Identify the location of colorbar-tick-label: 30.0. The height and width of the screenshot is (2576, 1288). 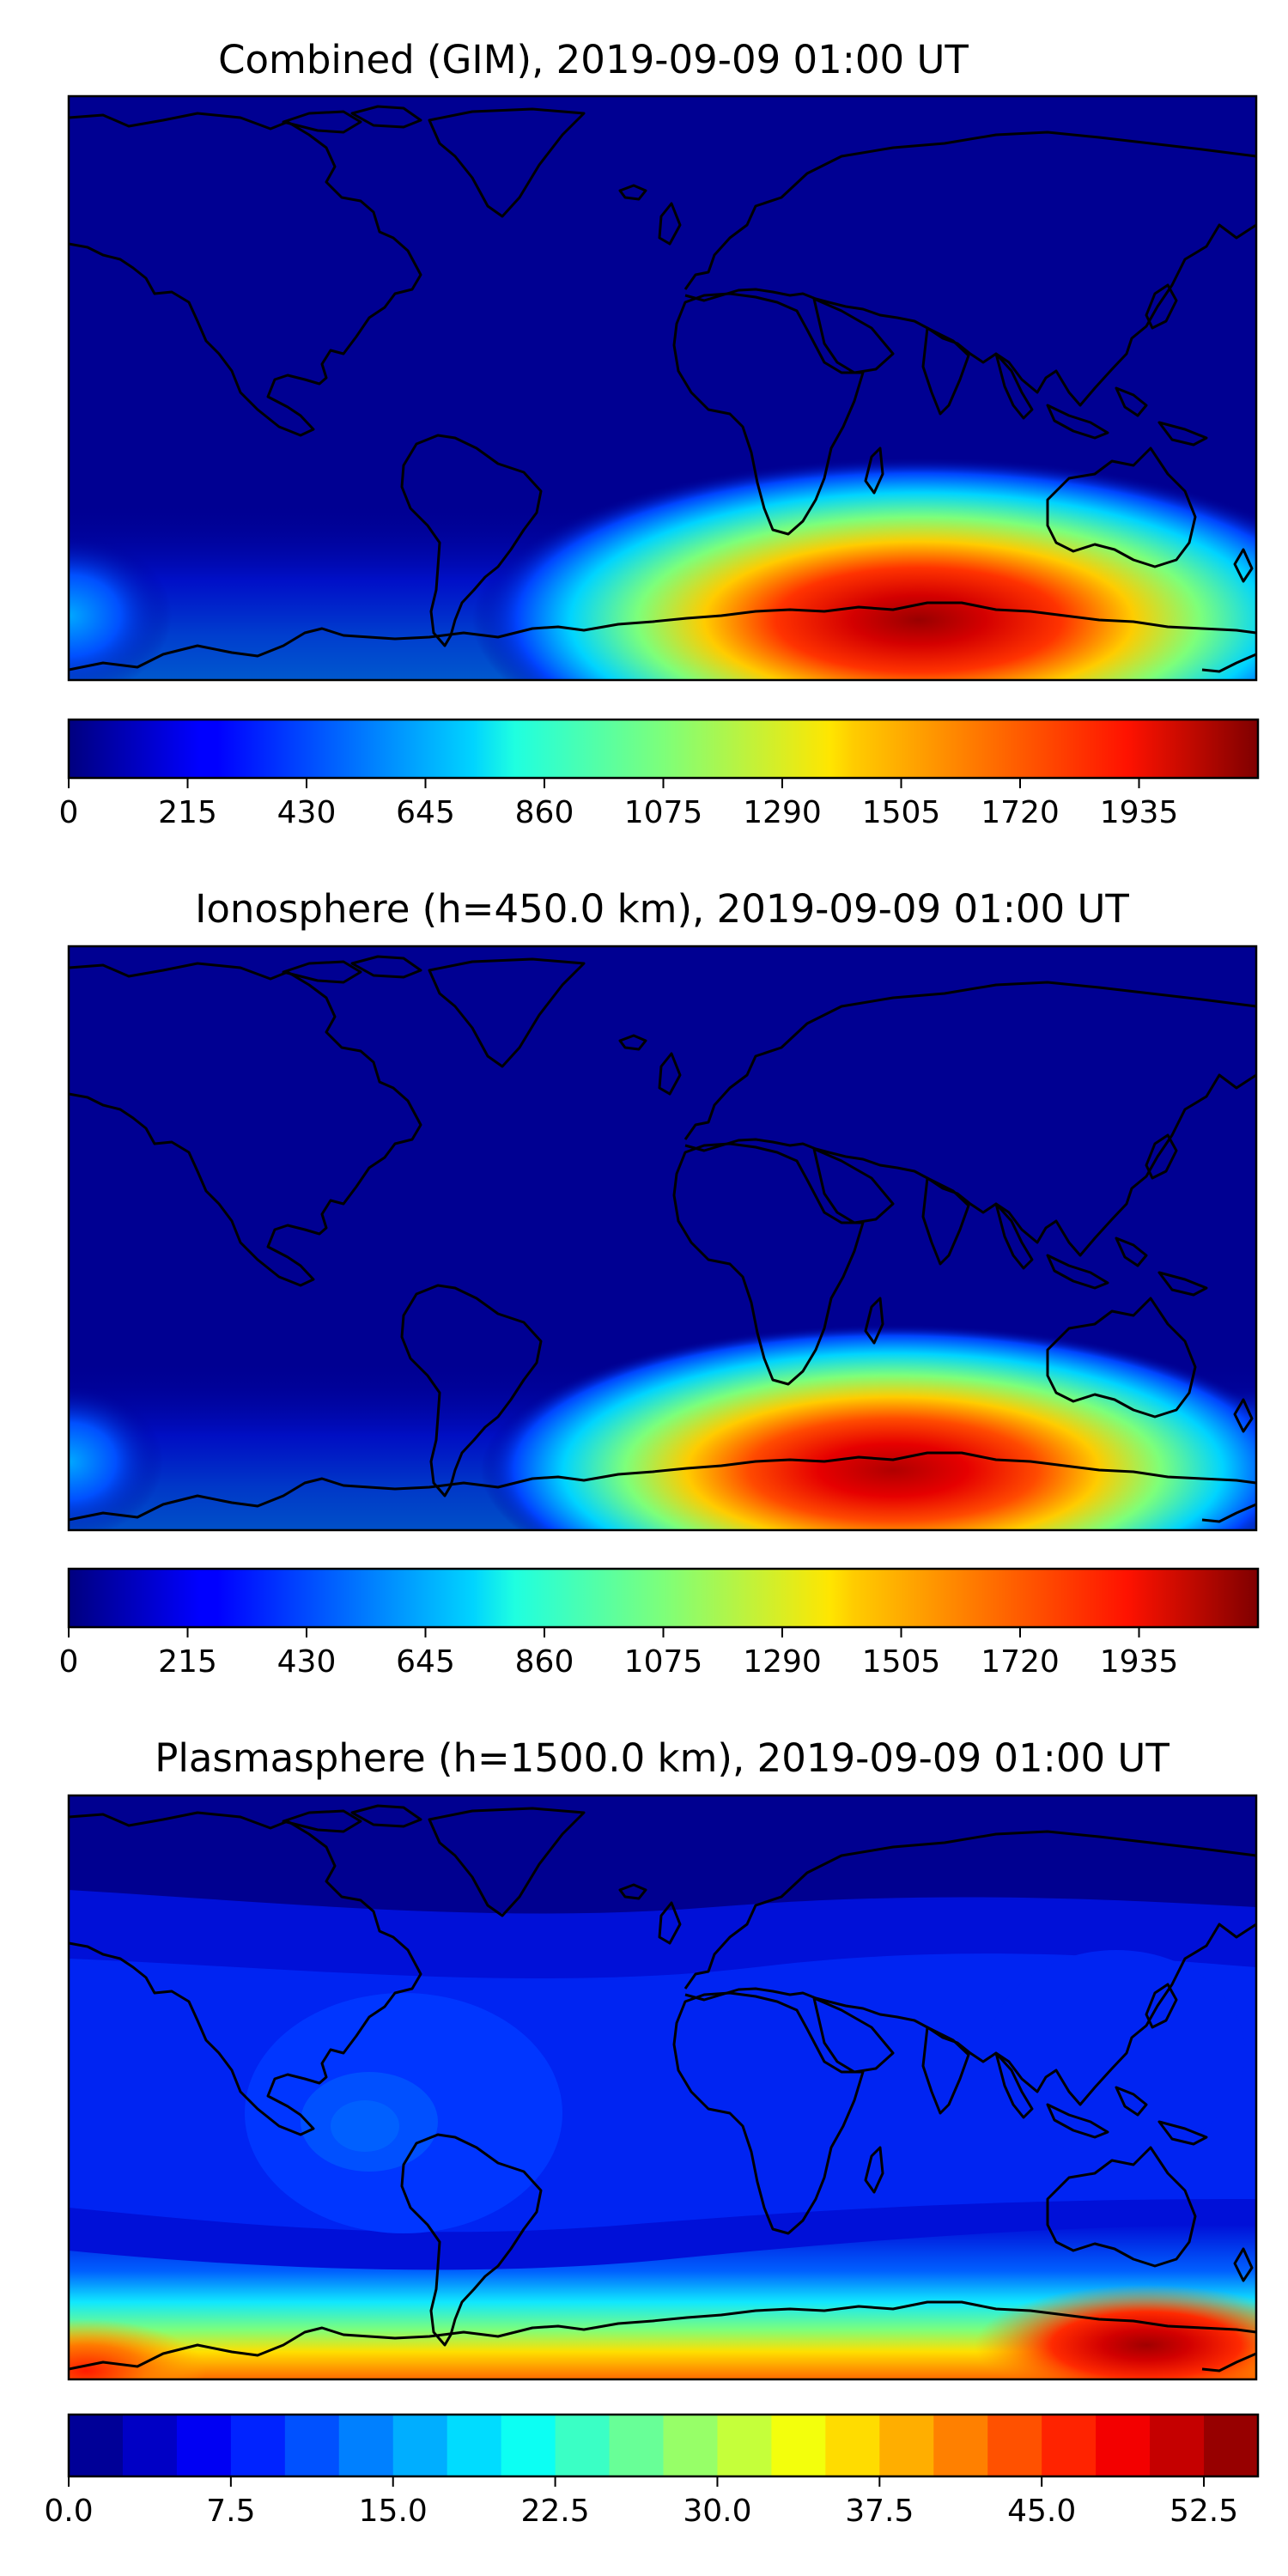
(717, 2511).